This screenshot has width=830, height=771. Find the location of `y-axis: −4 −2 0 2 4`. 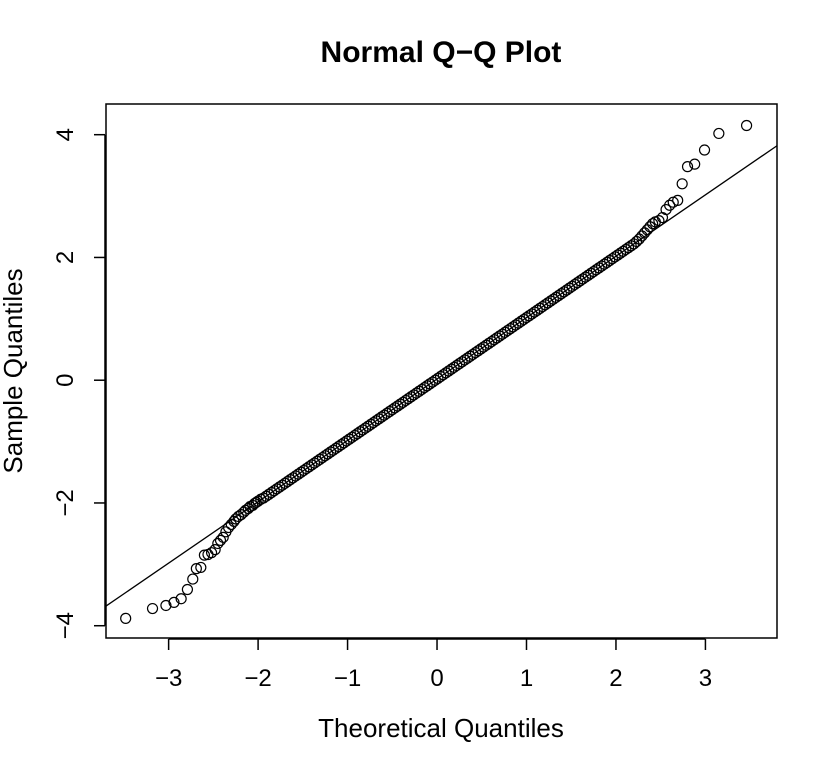

y-axis: −4 −2 0 2 4 is located at coordinates (79, 383).